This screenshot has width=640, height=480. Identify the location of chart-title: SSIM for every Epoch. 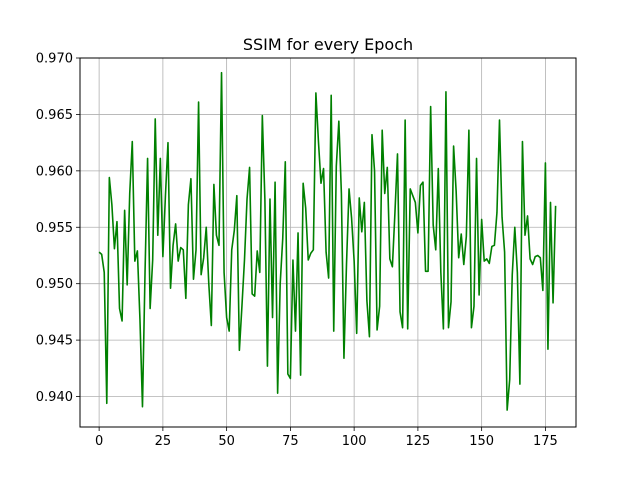
(328, 44).